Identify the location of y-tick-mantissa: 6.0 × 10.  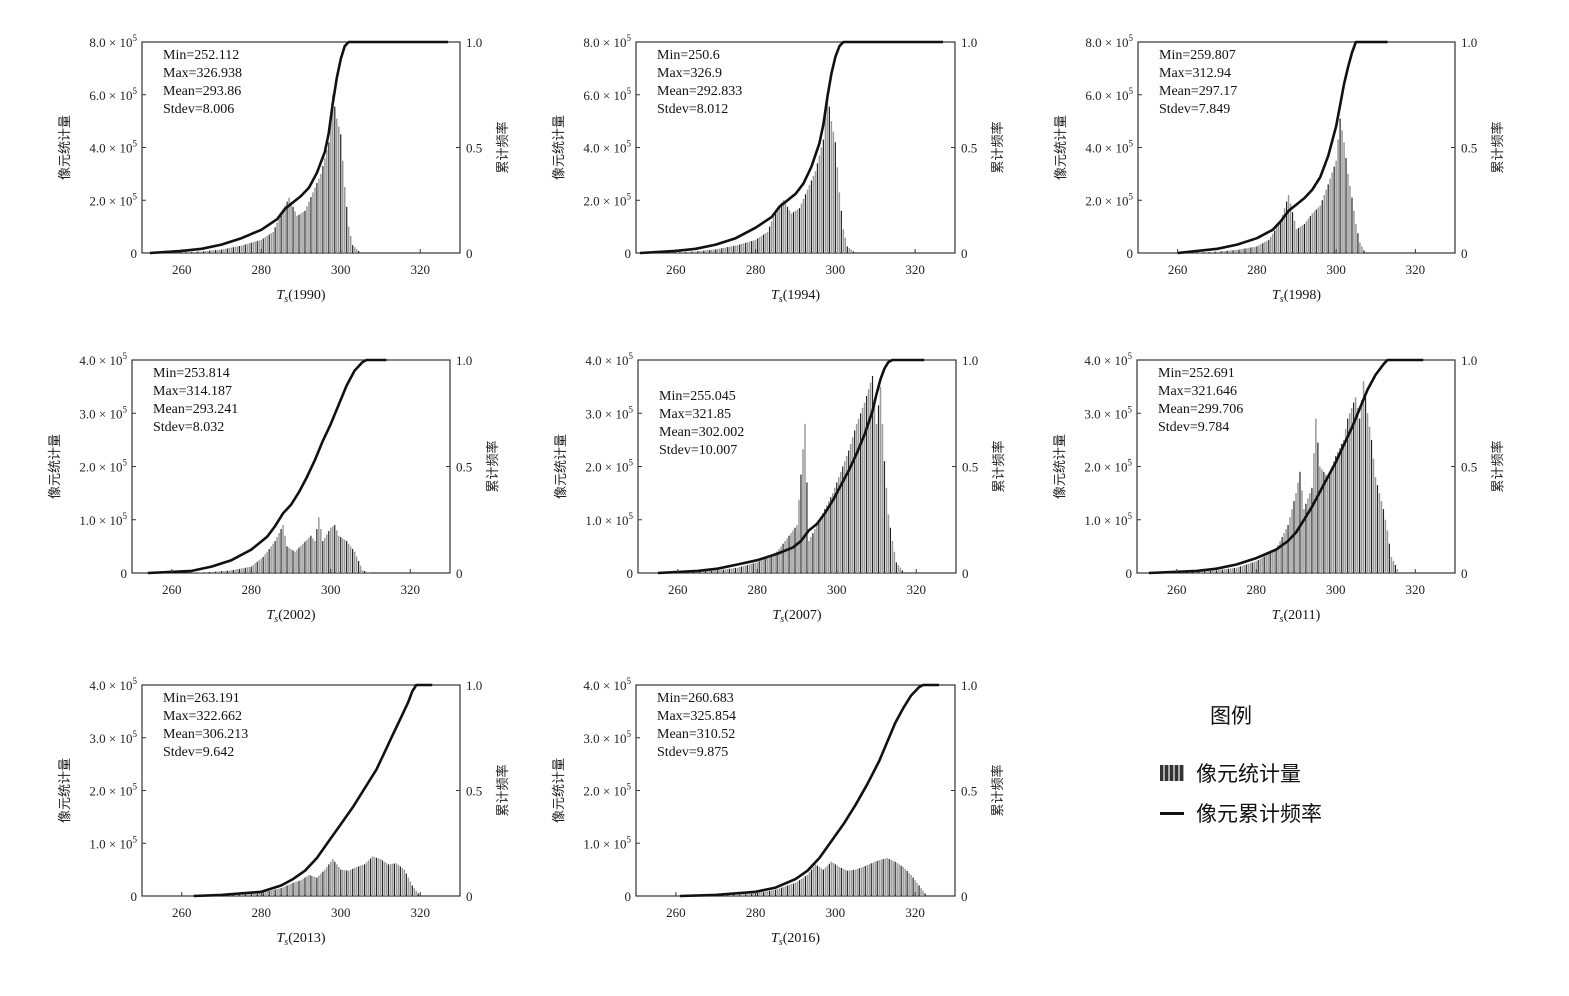
(604, 95).